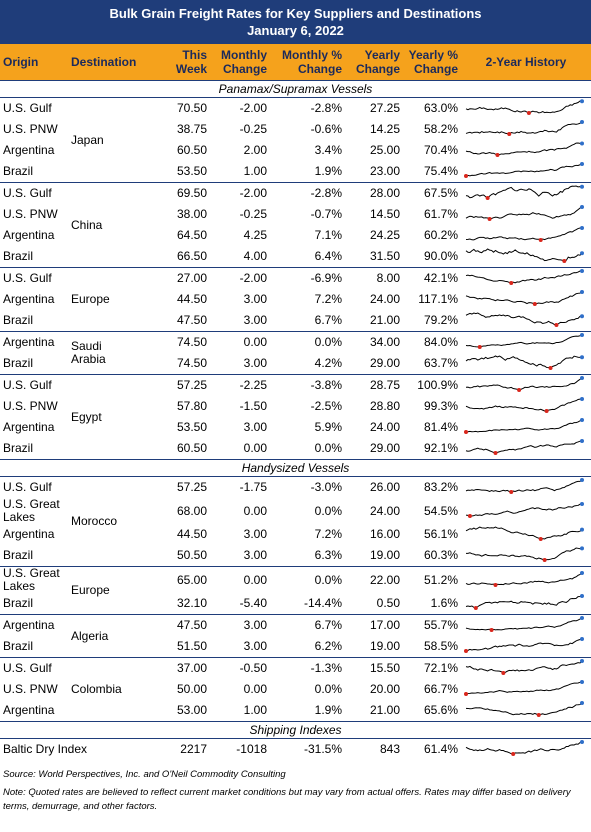 The height and width of the screenshot is (832, 591). I want to click on section-title: Panamax/Supramax Vessels, so click(295, 89).